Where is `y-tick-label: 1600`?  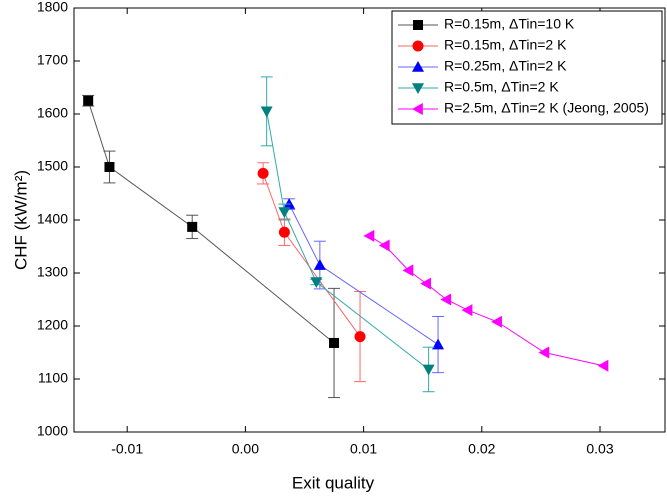
y-tick-label: 1600 is located at coordinates (52, 113).